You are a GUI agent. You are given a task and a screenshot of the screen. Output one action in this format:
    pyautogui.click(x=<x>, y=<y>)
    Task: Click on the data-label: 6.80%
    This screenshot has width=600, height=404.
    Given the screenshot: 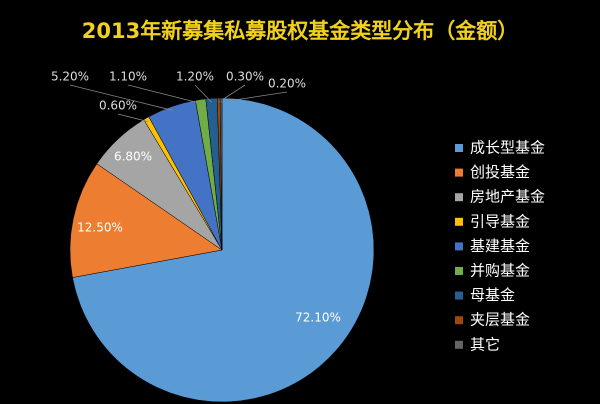 What is the action you would take?
    pyautogui.click(x=133, y=157)
    